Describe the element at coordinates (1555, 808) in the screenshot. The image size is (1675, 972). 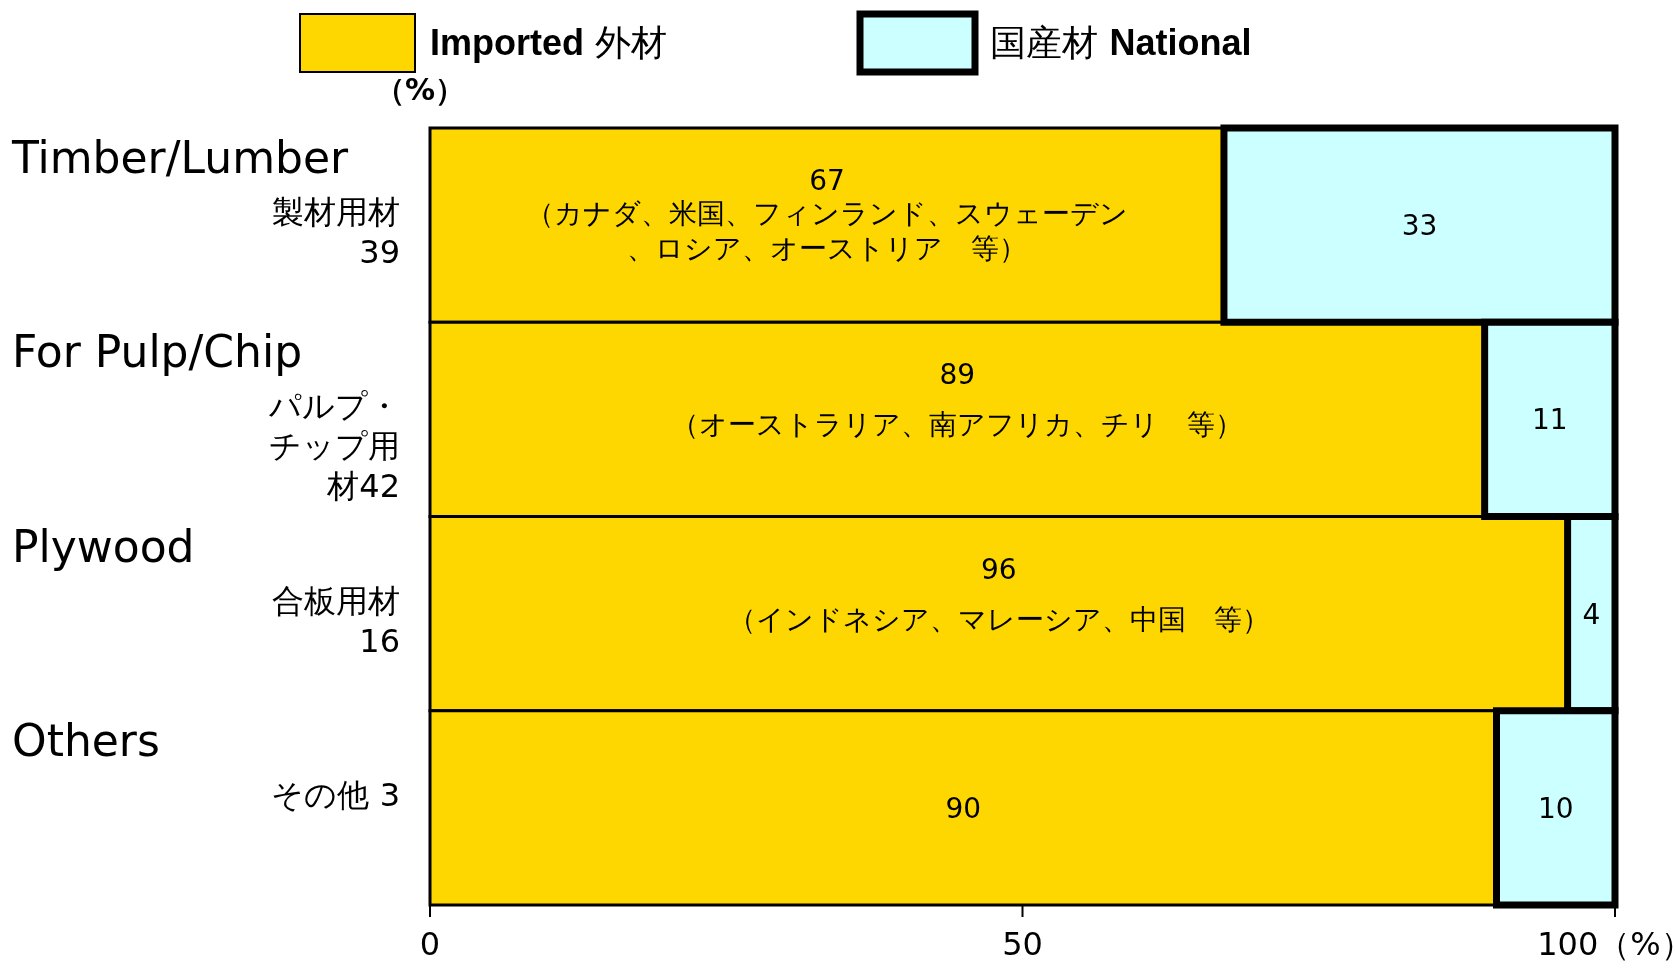
I see `data-label: 10` at that location.